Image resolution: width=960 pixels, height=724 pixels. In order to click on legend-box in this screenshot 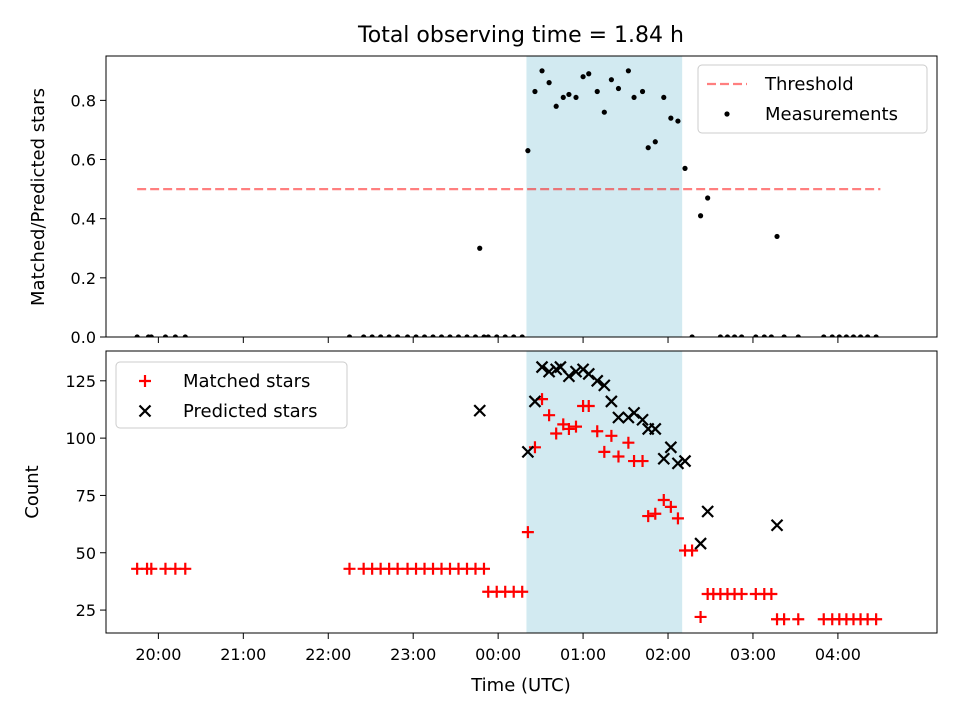, I will do `click(812, 99)`.